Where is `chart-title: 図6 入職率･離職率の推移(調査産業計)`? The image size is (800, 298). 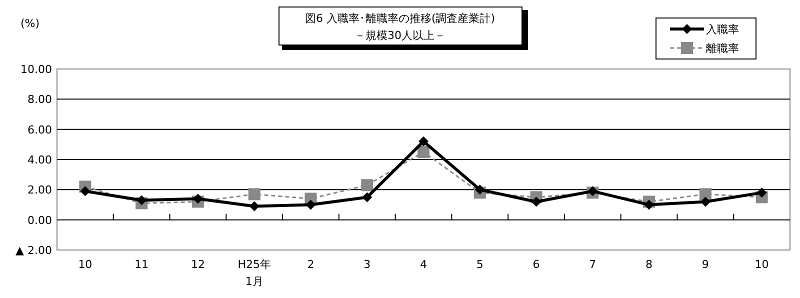 chart-title: 図6 入職率･離職率の推移(調査産業計) is located at coordinates (400, 18).